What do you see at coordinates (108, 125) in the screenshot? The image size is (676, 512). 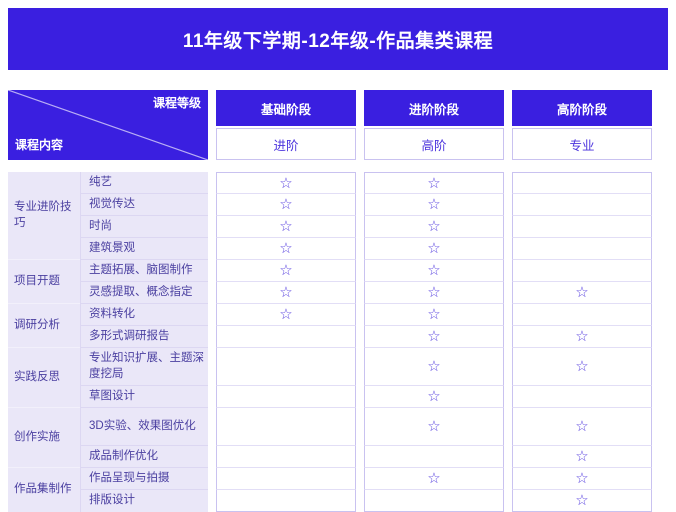 I see `corner-header-cell: 课程等级 课程内容` at bounding box center [108, 125].